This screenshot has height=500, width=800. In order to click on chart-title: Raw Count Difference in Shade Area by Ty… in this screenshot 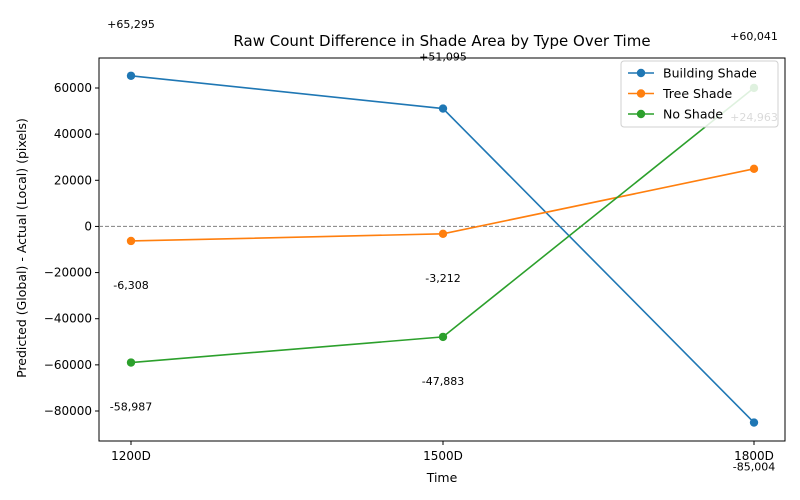, I will do `click(441, 41)`.